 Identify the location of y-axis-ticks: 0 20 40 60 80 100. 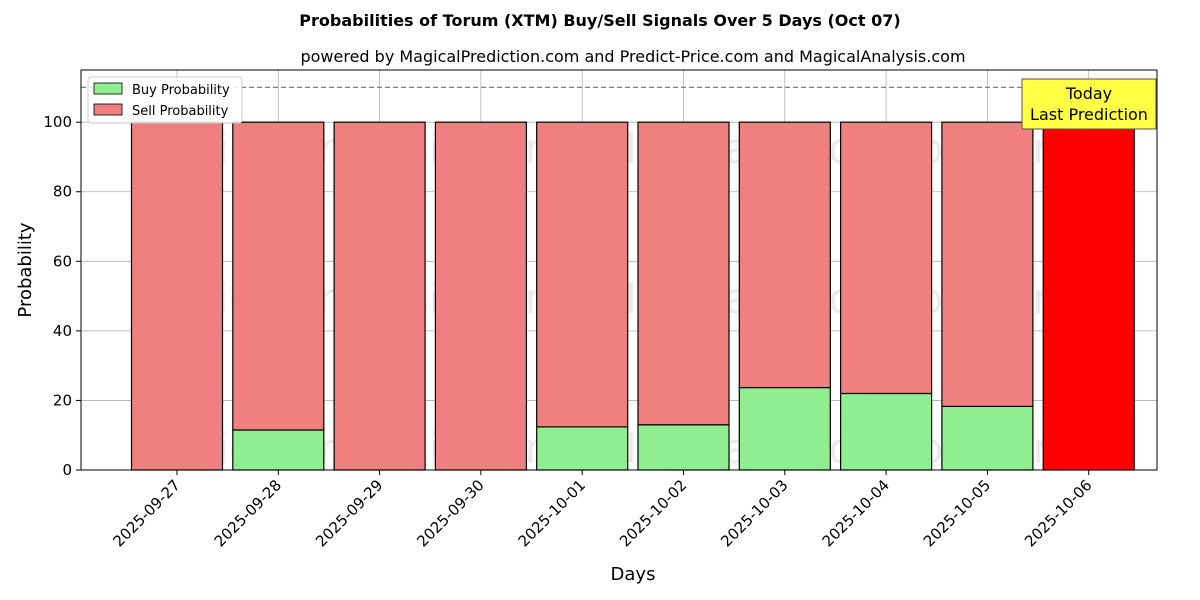
(62, 296).